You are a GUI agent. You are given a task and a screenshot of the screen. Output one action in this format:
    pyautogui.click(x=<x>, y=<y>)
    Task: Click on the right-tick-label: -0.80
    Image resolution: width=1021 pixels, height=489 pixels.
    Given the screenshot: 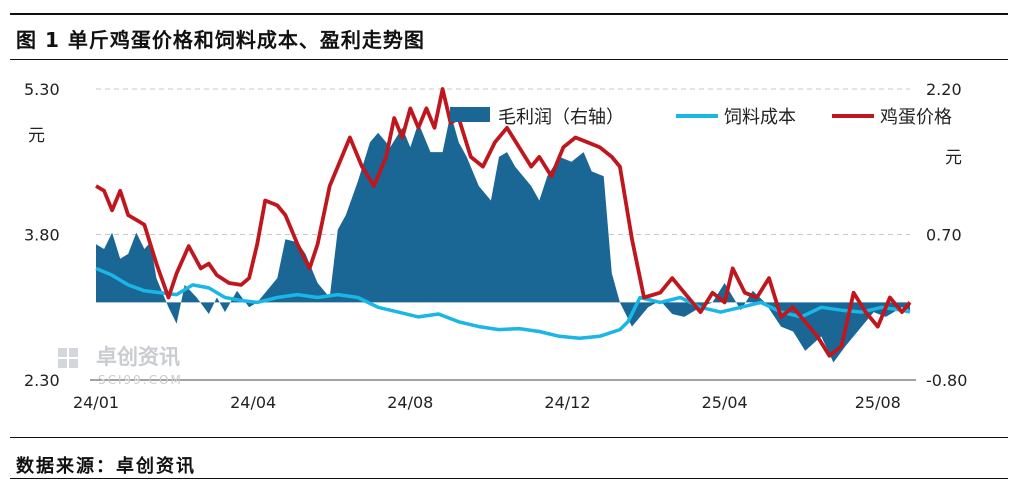 What is the action you would take?
    pyautogui.click(x=946, y=380)
    